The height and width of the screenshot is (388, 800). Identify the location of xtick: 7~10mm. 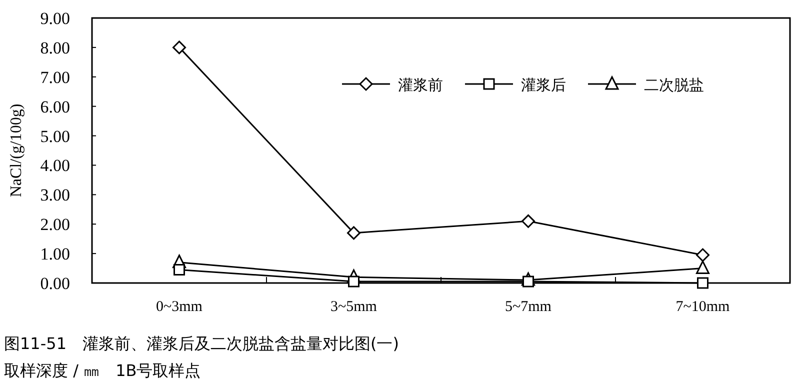
(703, 307).